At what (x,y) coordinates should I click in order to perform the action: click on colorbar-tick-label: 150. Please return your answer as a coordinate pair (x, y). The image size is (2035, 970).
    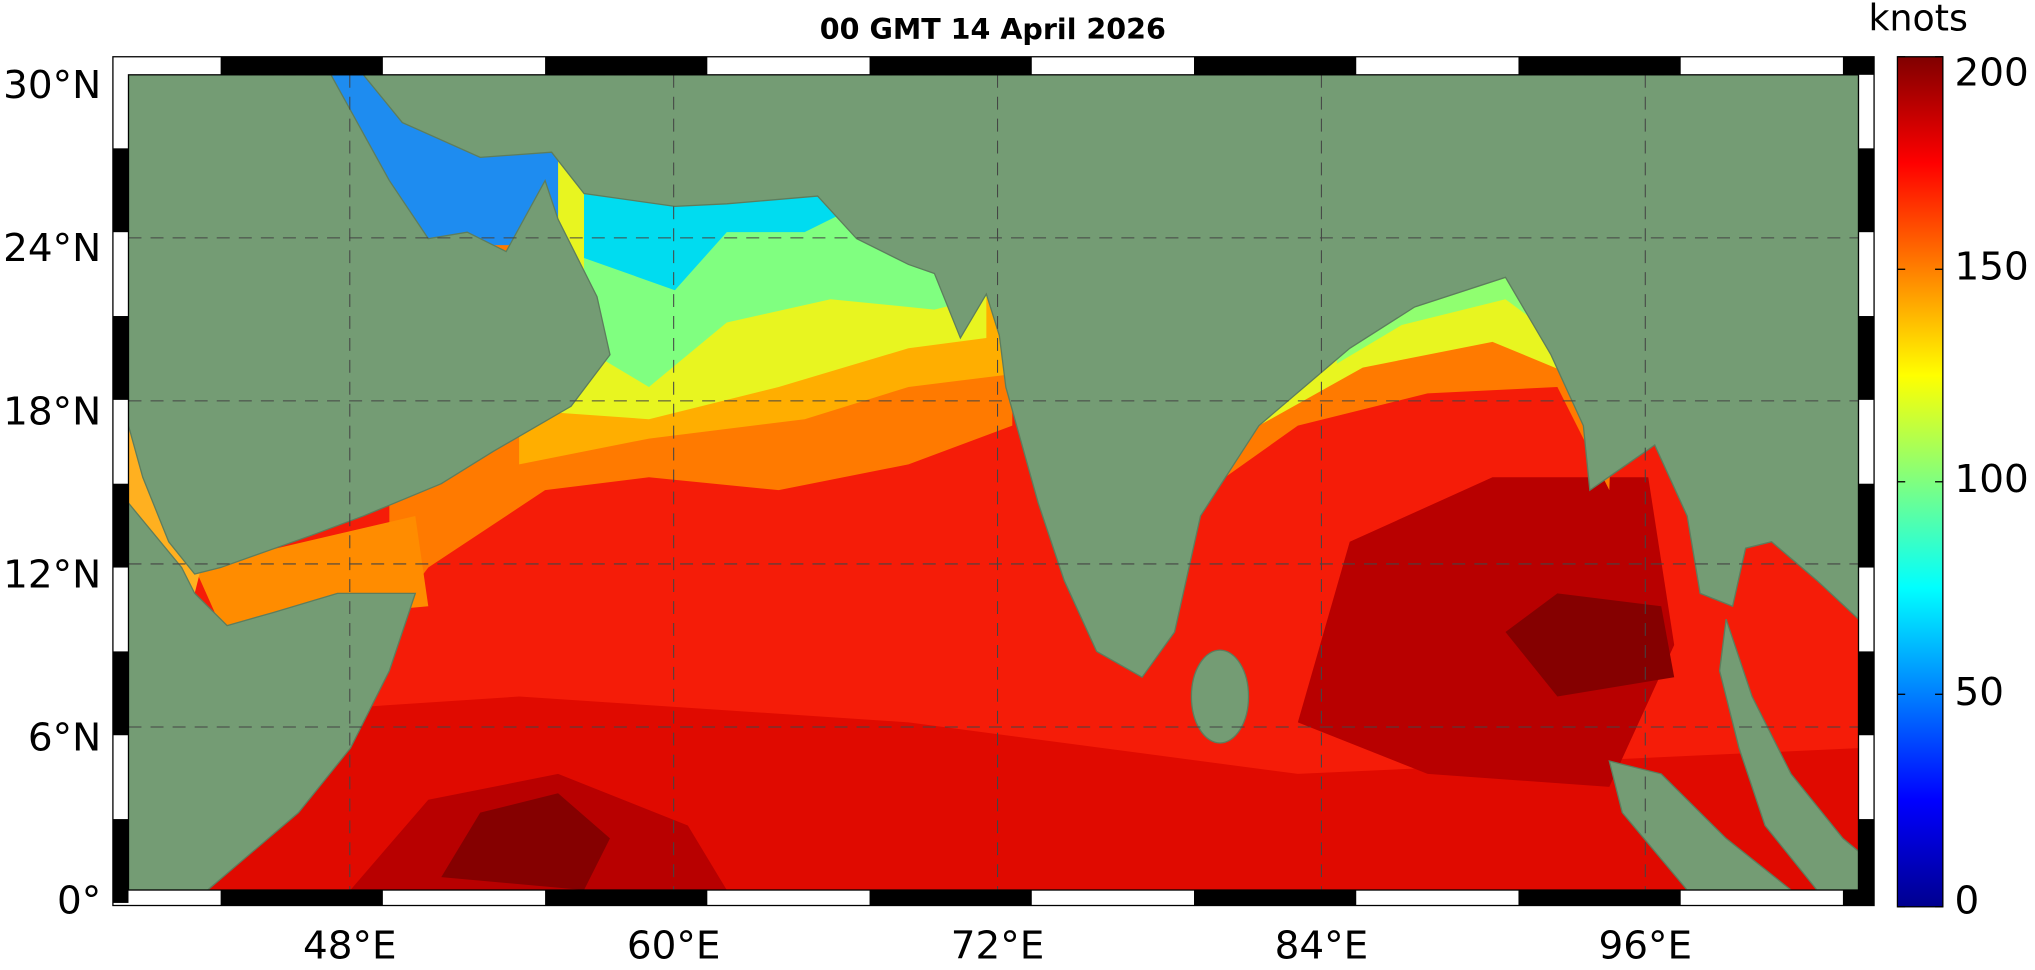
    Looking at the image, I should click on (1992, 267).